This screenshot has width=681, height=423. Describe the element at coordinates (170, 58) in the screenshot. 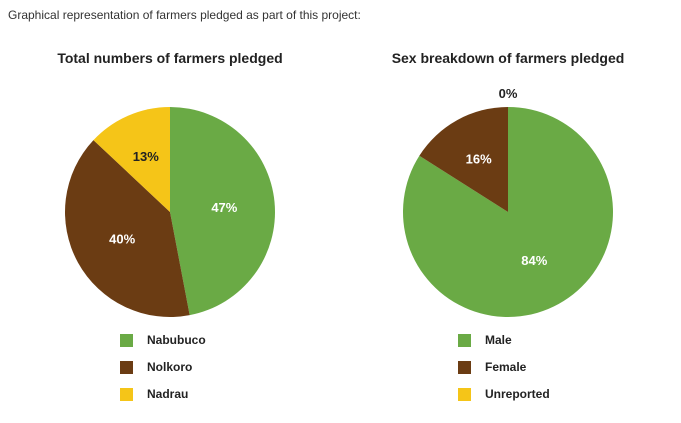

I see `chart-title: Total numbers of farmers pledged` at that location.